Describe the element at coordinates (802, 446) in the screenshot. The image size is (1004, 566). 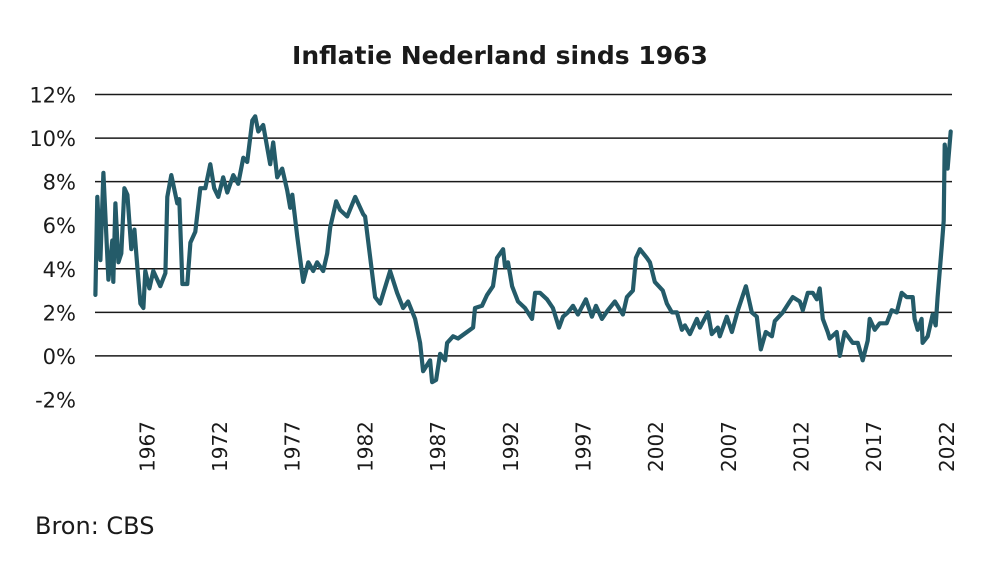
I see `x-tick-label: 2012` at that location.